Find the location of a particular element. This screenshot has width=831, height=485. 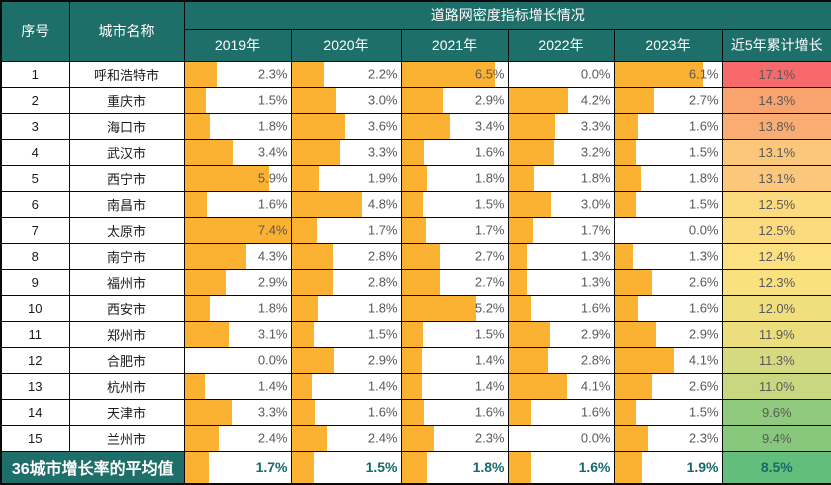

growth-cell: 4.3% is located at coordinates (237, 256).